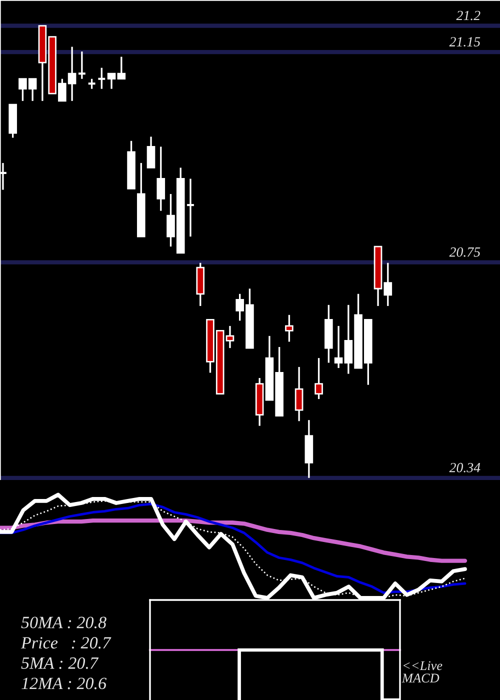 The width and height of the screenshot is (500, 700). What do you see at coordinates (464, 467) in the screenshot?
I see `y-tick-label: 20.34` at bounding box center [464, 467].